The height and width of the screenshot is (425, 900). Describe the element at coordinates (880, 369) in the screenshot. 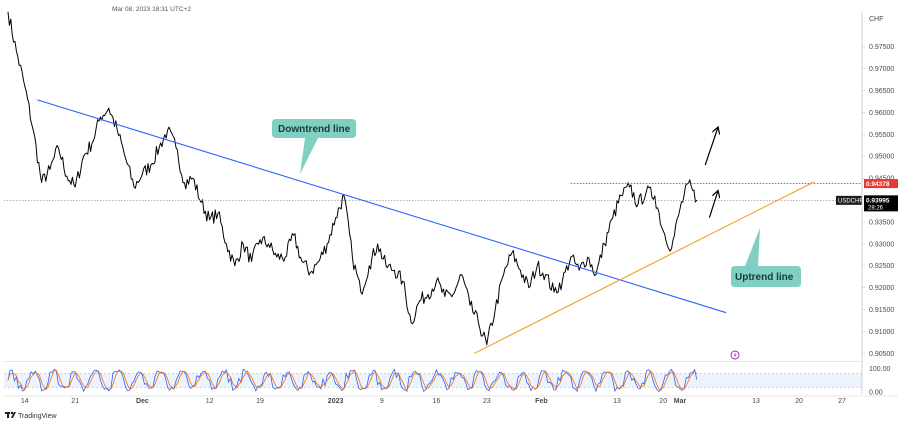

I see `osc-y-tick-label: 100.00` at that location.